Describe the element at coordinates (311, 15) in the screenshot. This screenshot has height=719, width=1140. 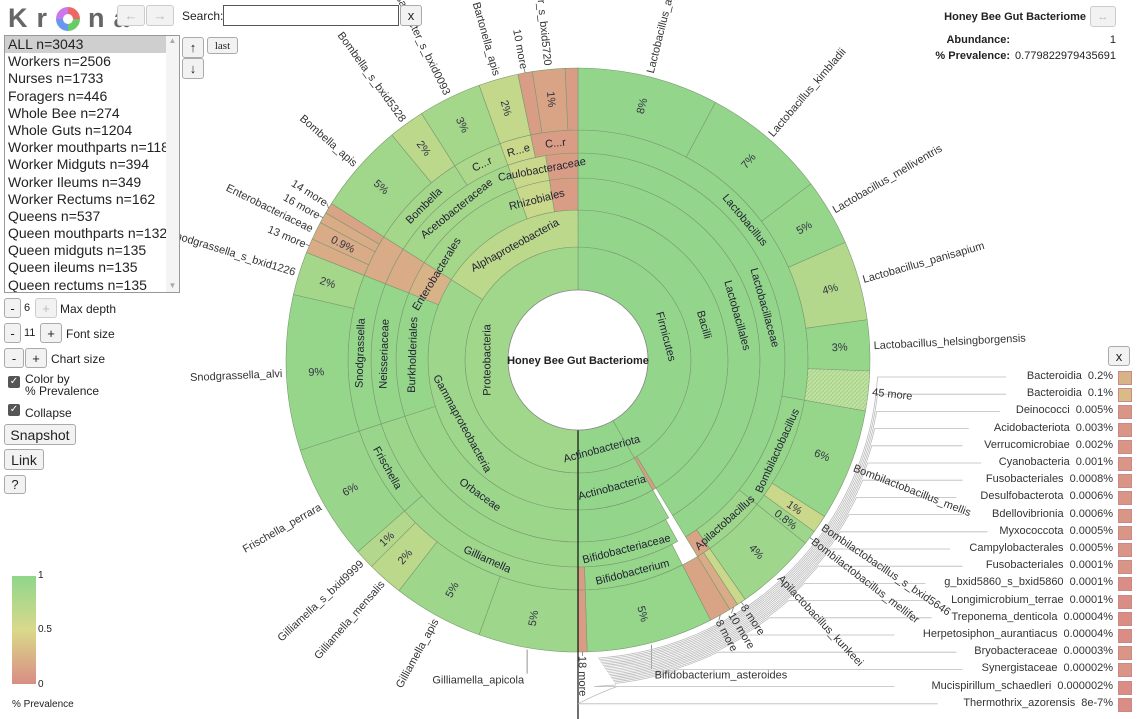
I see `search-input` at that location.